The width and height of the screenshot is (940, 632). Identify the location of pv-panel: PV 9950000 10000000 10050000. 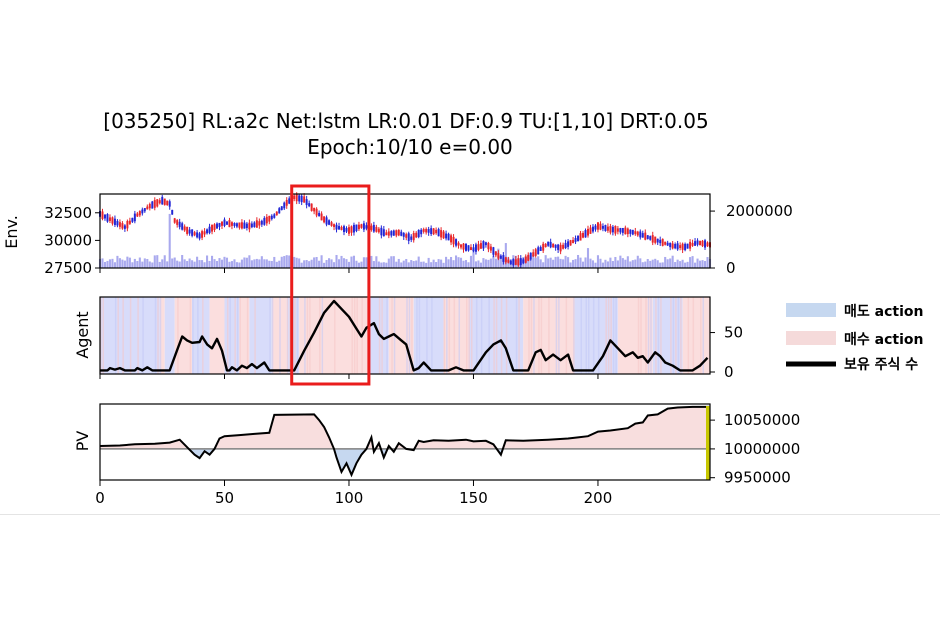
(436, 445).